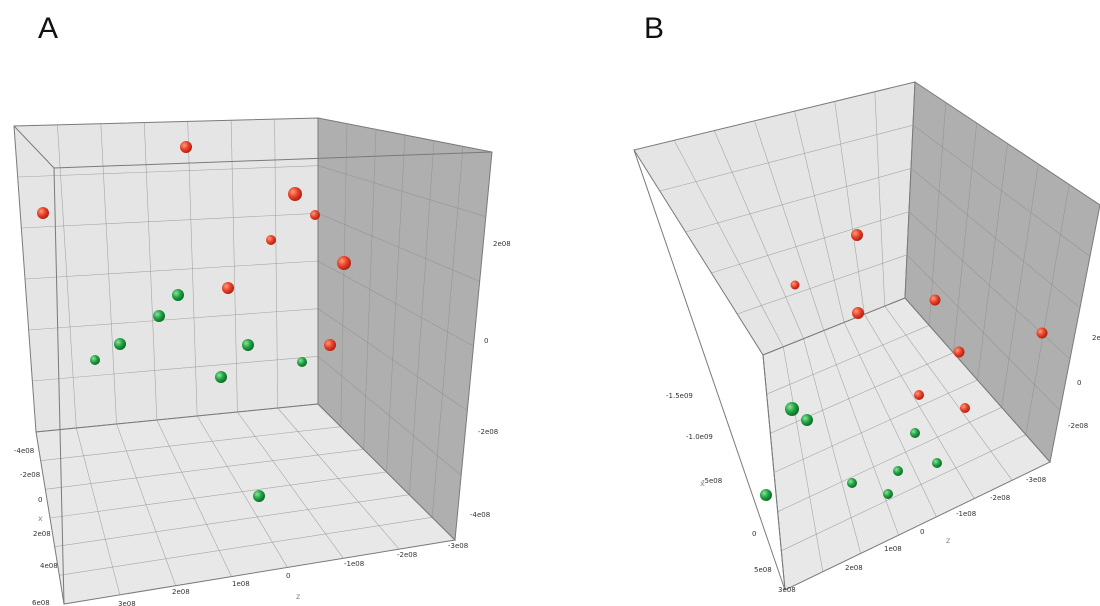 The image size is (1100, 606). Describe the element at coordinates (166, 275) in the screenshot. I see `back-wall` at that location.